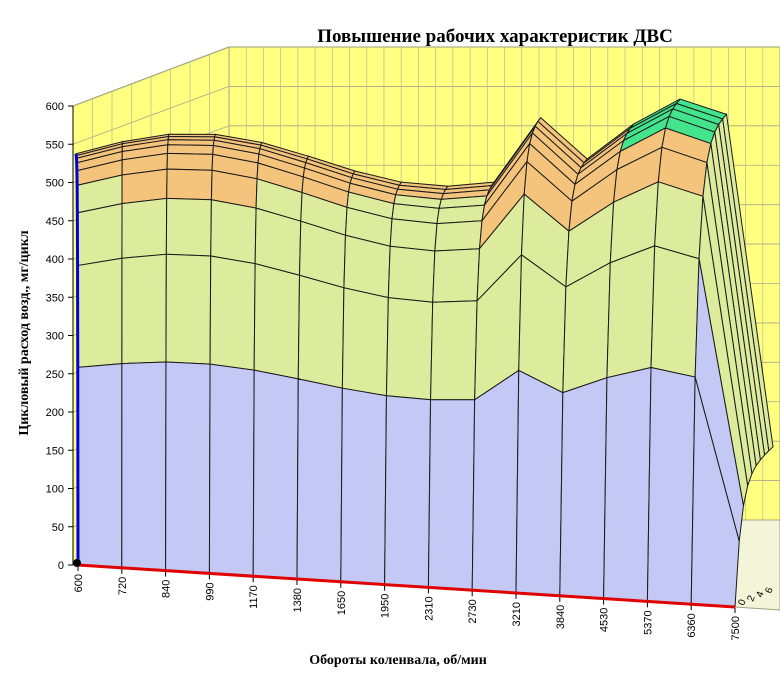 The width and height of the screenshot is (780, 695). I want to click on x-tick-label: 1380, so click(298, 600).